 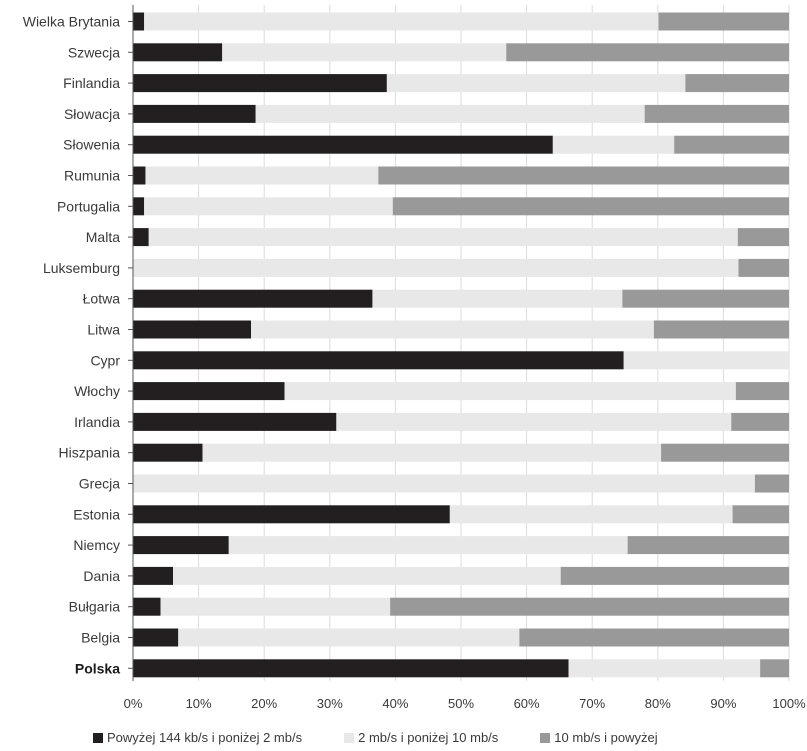 What do you see at coordinates (99, 484) in the screenshot?
I see `category-label-grecja: Grecja` at bounding box center [99, 484].